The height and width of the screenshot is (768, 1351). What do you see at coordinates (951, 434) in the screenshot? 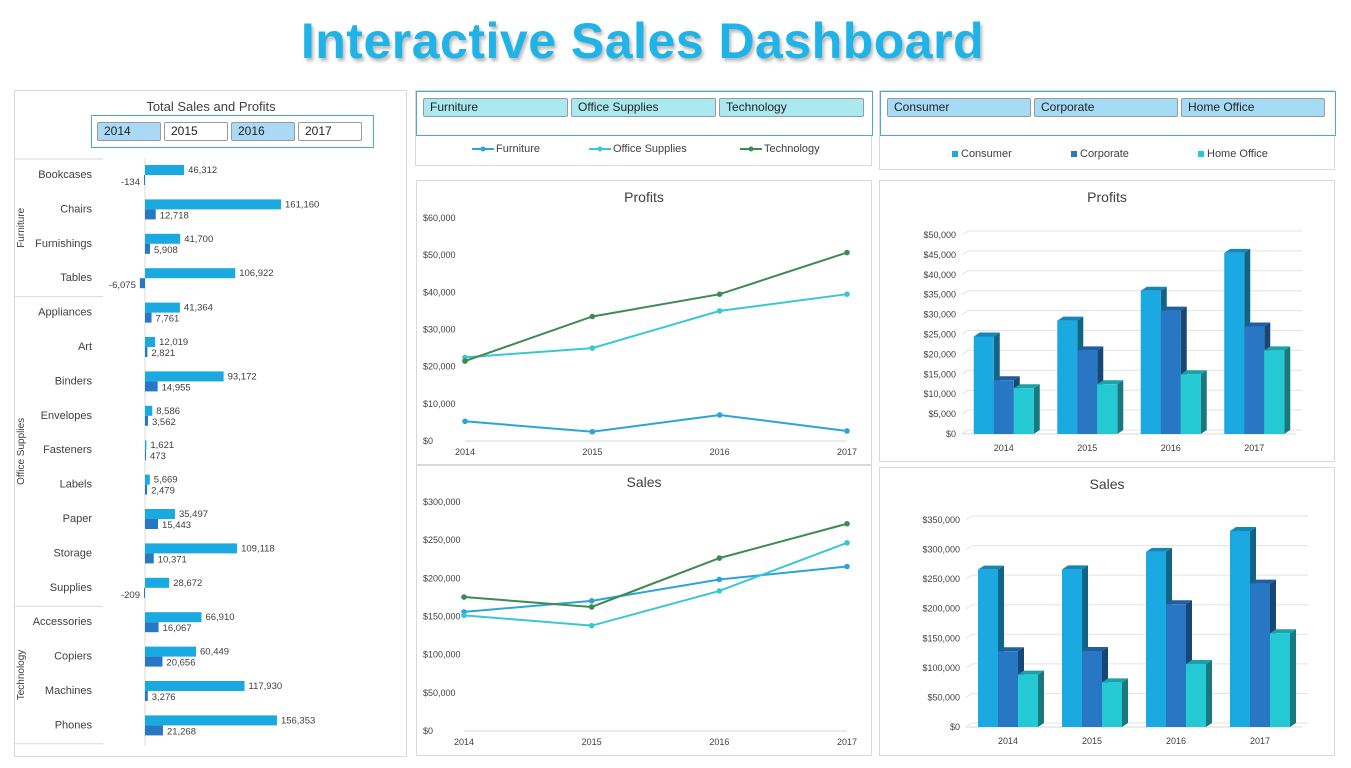
I see `y-tick-label: $0` at bounding box center [951, 434].